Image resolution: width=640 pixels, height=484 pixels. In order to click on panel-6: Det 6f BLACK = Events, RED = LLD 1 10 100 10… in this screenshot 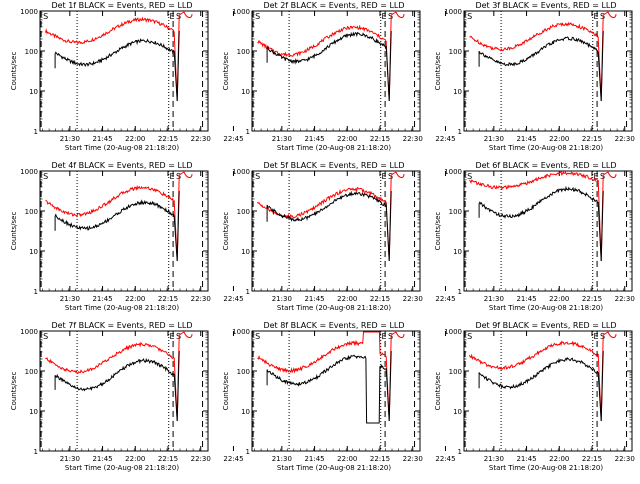, I will do `click(534, 236)`.